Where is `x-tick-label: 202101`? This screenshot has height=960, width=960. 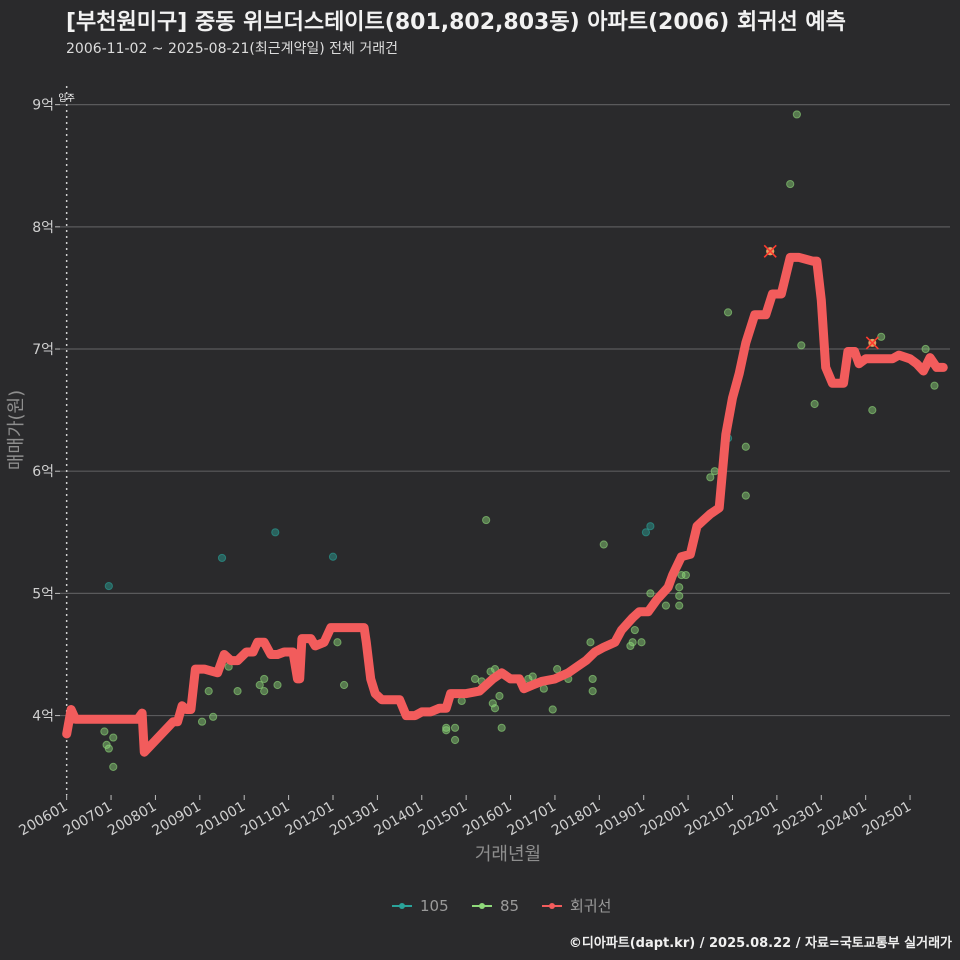 x-tick-label: 202101 is located at coordinates (709, 819).